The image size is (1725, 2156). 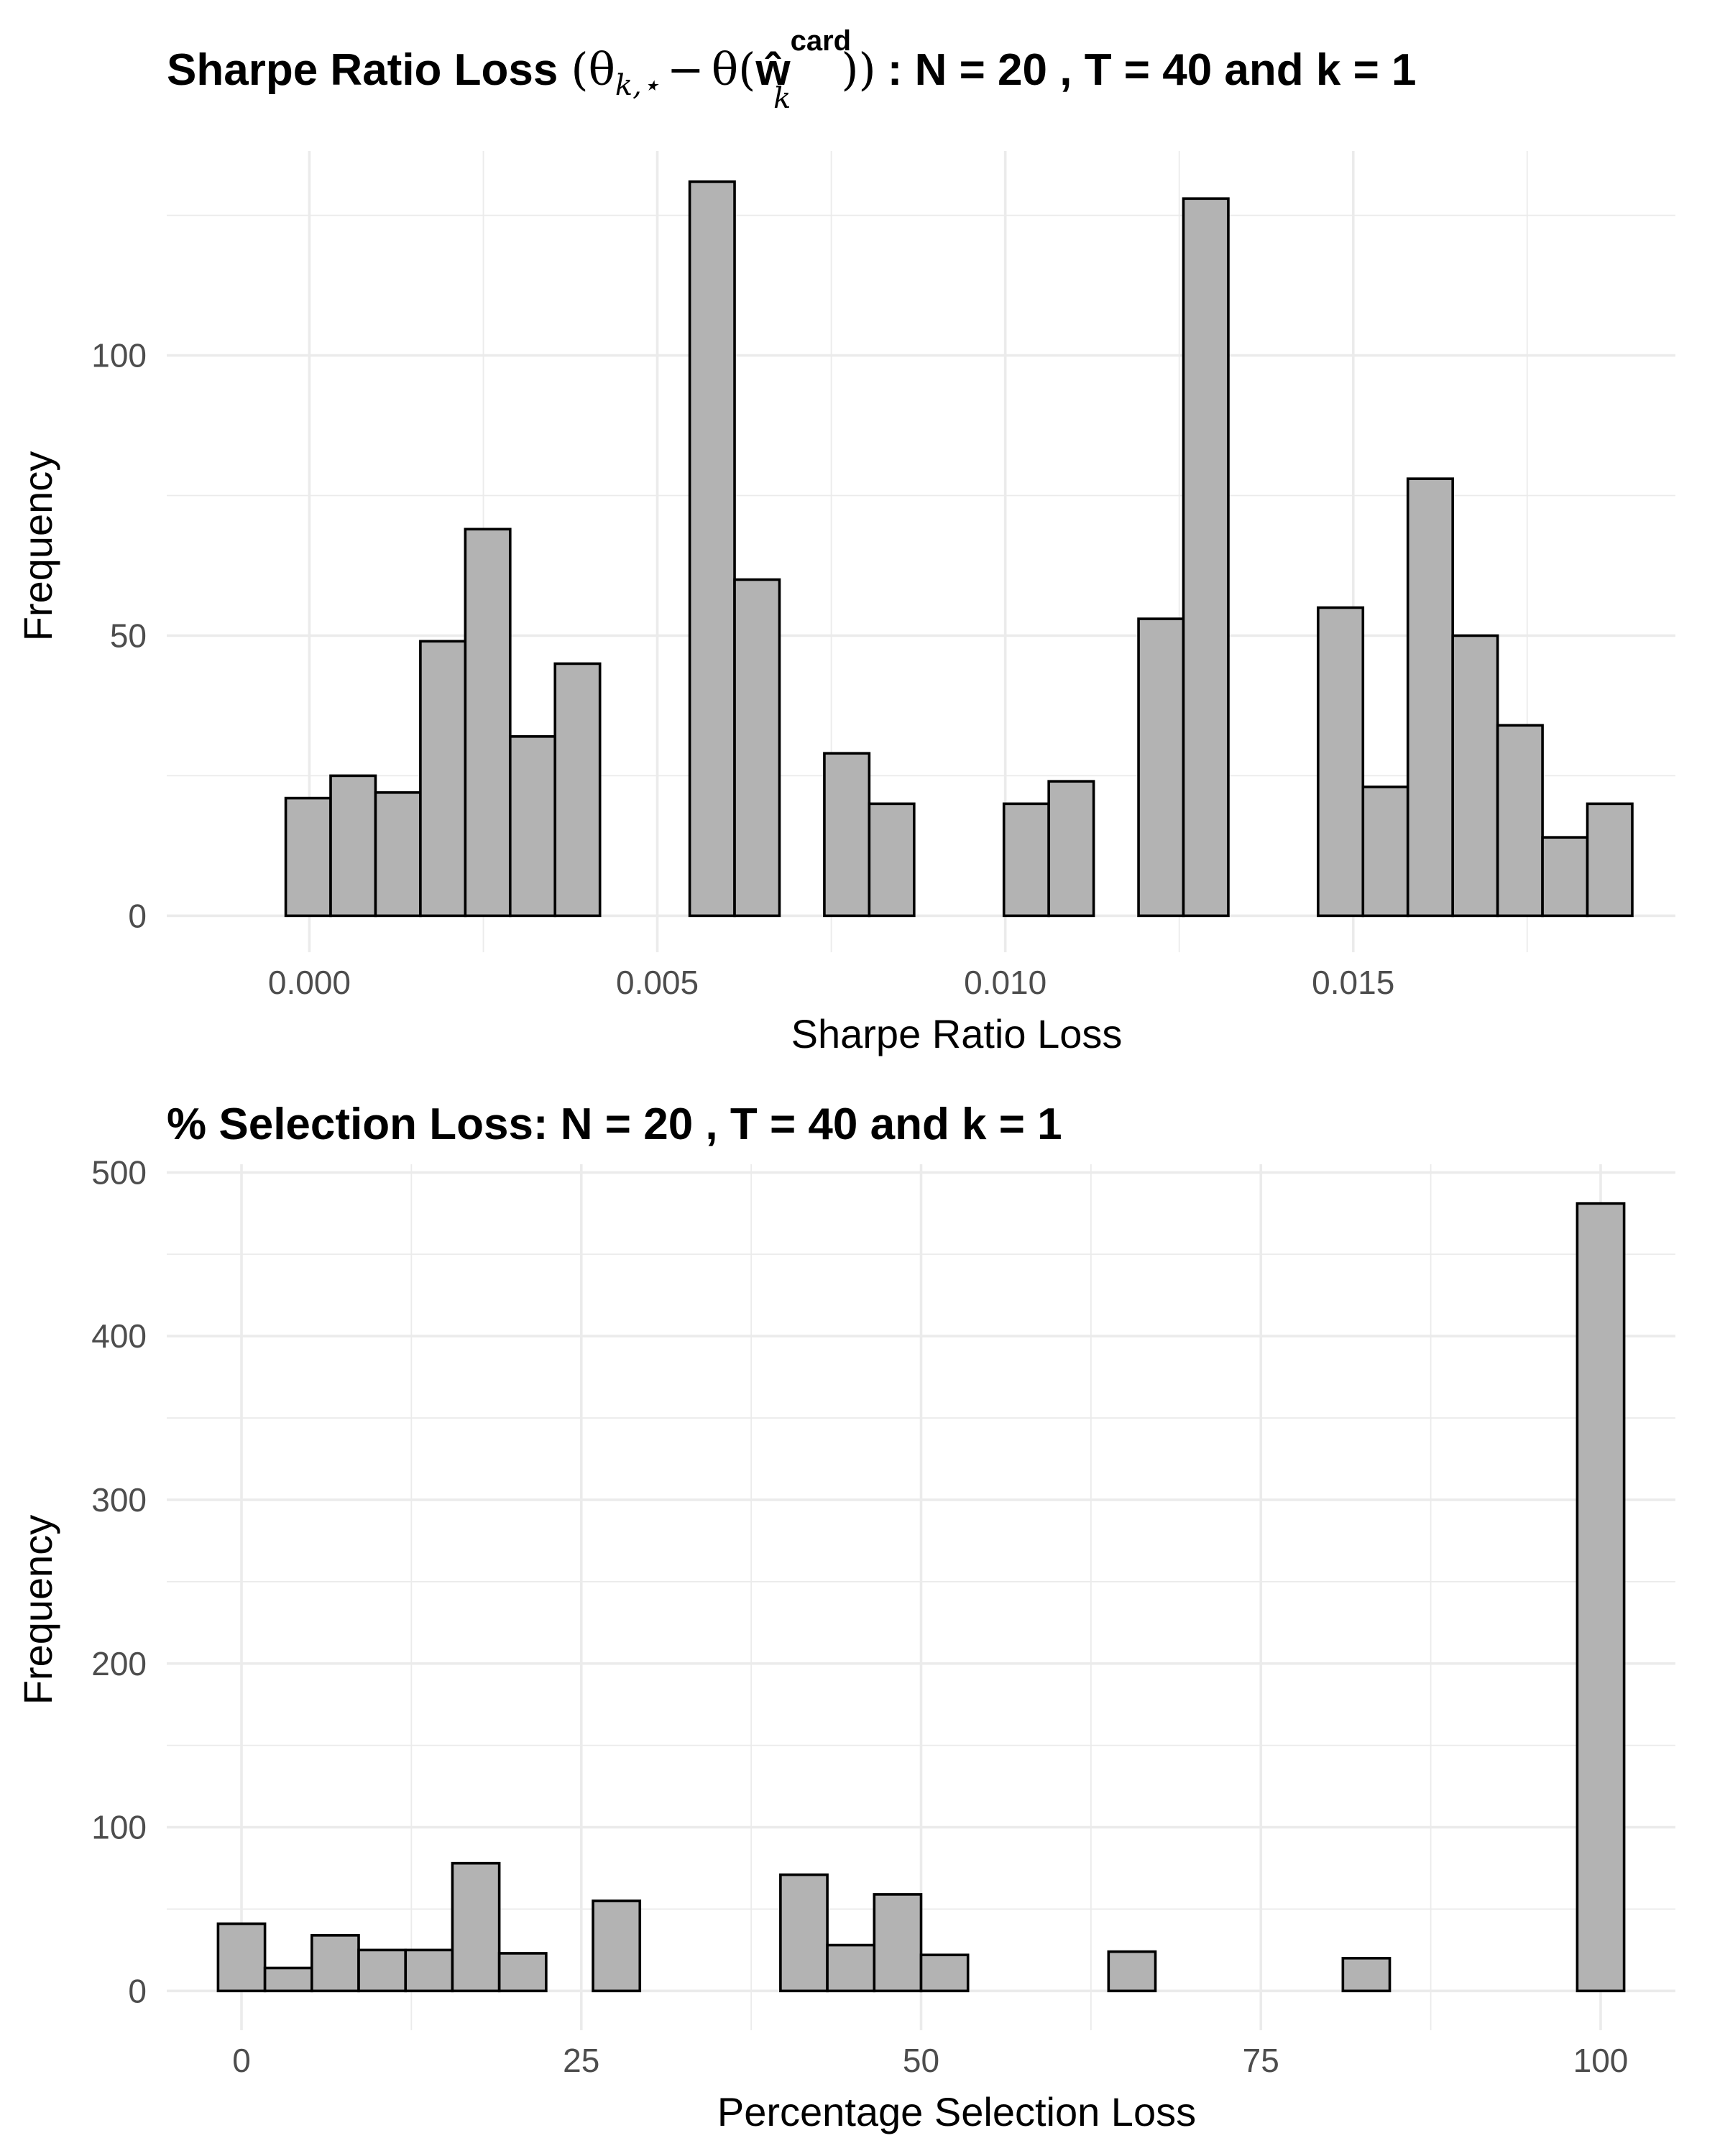 I want to click on y-tick-label: 400, so click(x=119, y=1336).